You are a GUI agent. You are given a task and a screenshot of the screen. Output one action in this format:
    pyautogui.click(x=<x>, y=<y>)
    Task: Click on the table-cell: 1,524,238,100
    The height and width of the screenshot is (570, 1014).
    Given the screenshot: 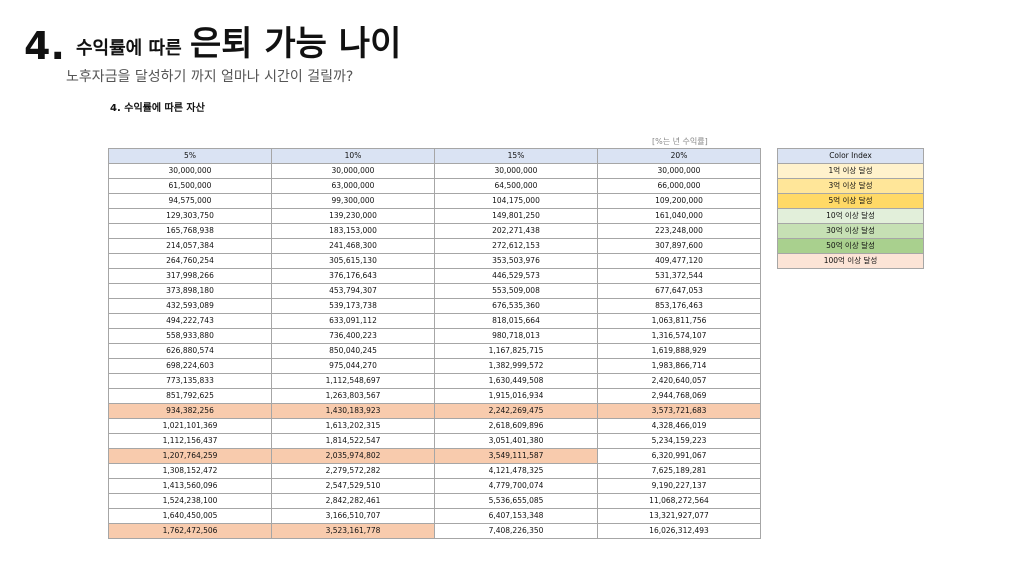 What is the action you would take?
    pyautogui.click(x=190, y=501)
    